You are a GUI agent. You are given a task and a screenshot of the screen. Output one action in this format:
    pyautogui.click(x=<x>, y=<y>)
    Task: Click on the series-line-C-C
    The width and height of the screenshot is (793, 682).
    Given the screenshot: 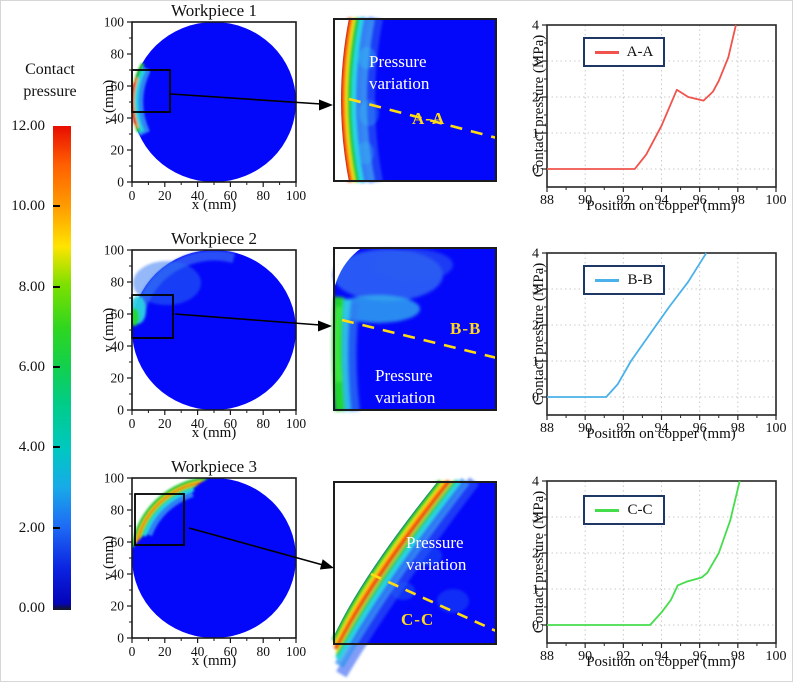 What is the action you would take?
    pyautogui.click(x=644, y=553)
    